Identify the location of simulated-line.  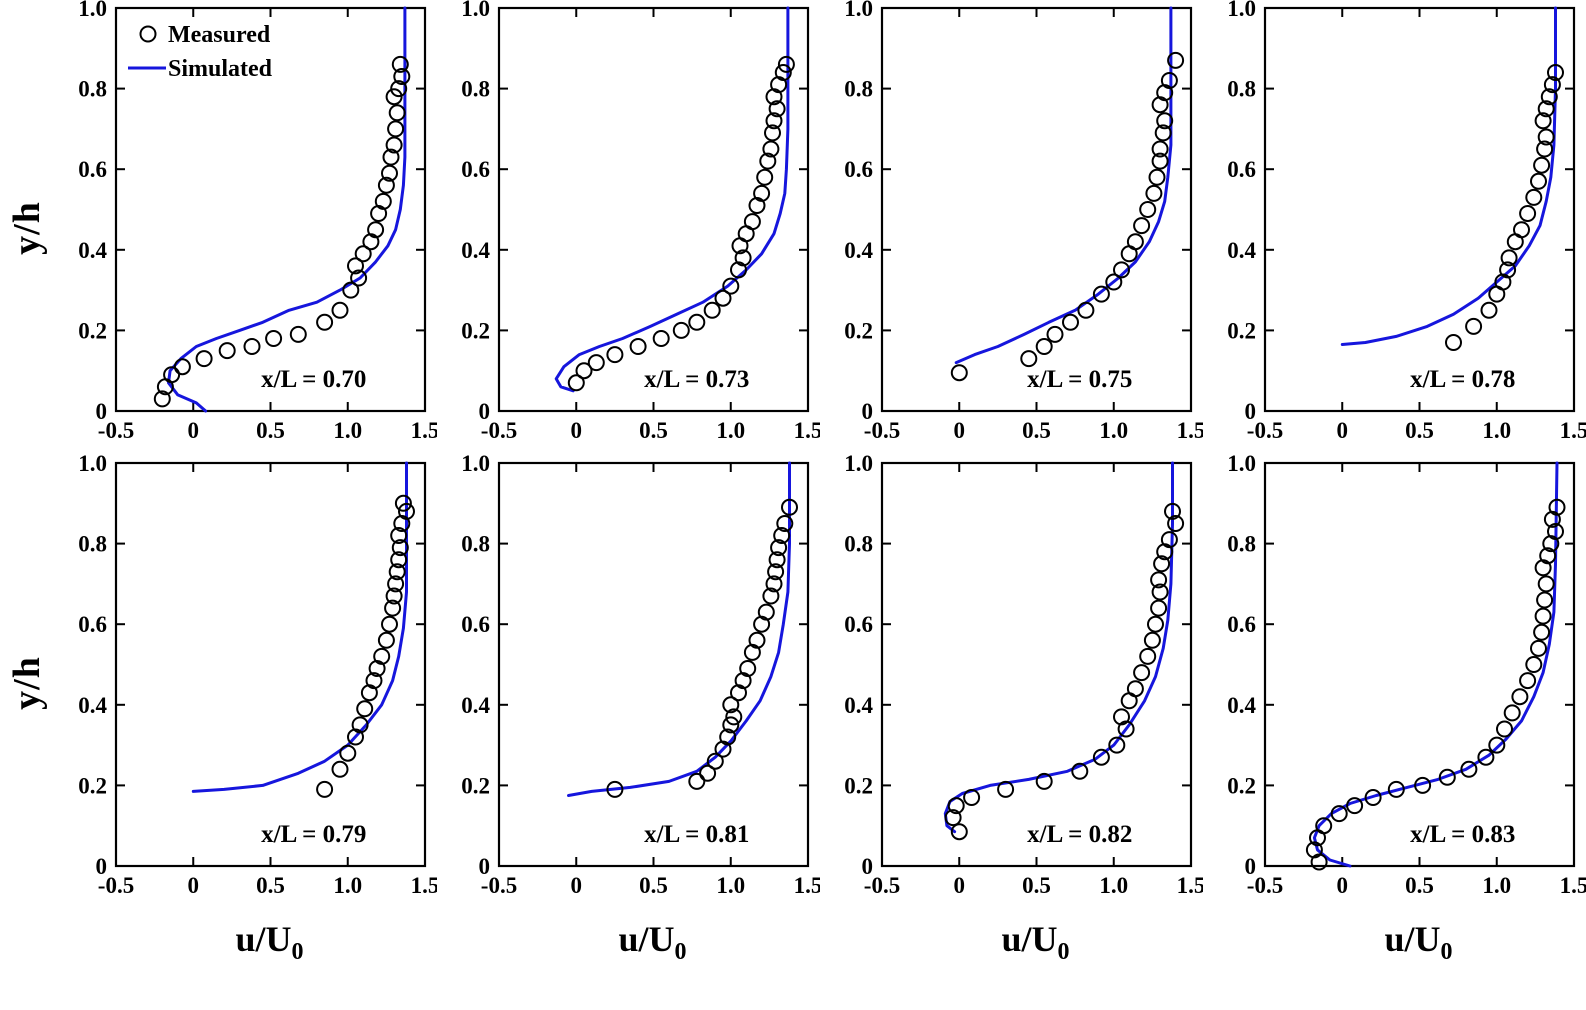
(1058, 647).